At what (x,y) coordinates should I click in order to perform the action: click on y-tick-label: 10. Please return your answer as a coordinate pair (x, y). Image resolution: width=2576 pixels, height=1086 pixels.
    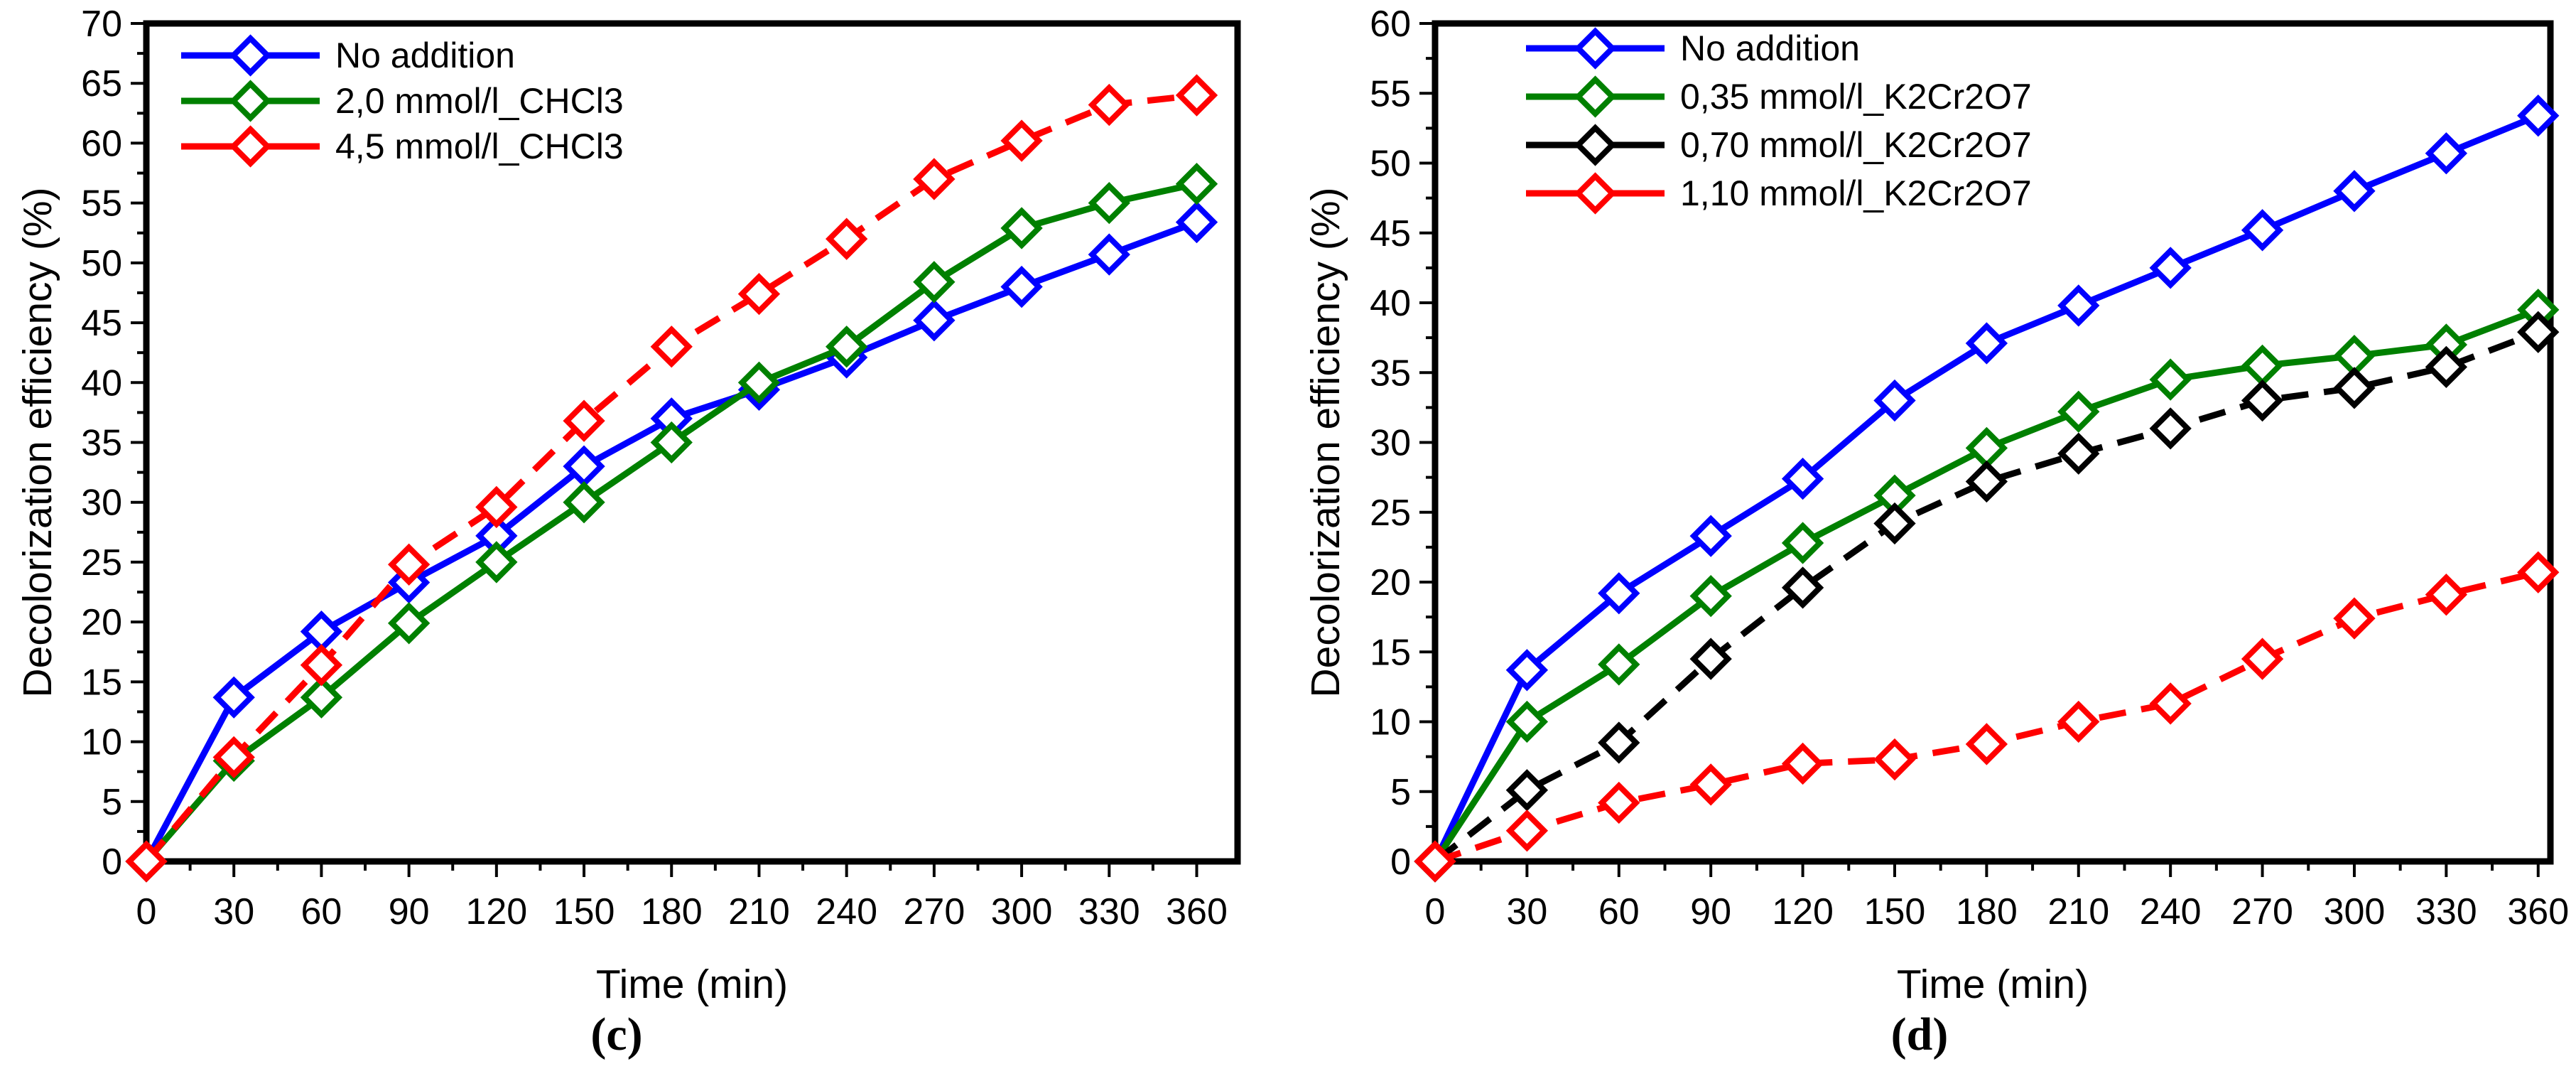
    Looking at the image, I should click on (1390, 722).